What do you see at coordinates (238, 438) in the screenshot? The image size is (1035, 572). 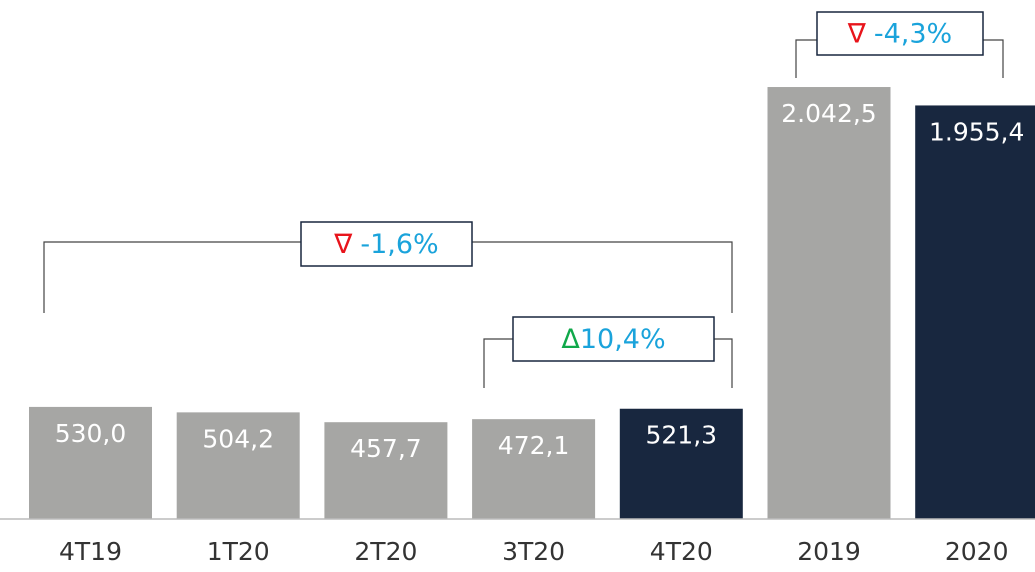 I see `value-label: 504,2` at bounding box center [238, 438].